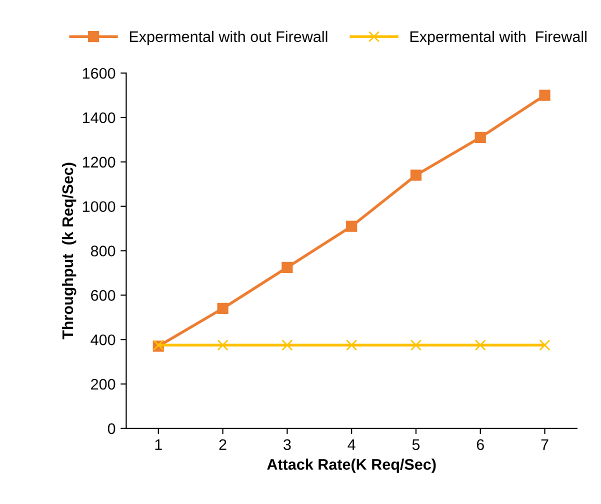  What do you see at coordinates (69, 251) in the screenshot?
I see `y-axis-title: Throughput (k Req/Sec)` at bounding box center [69, 251].